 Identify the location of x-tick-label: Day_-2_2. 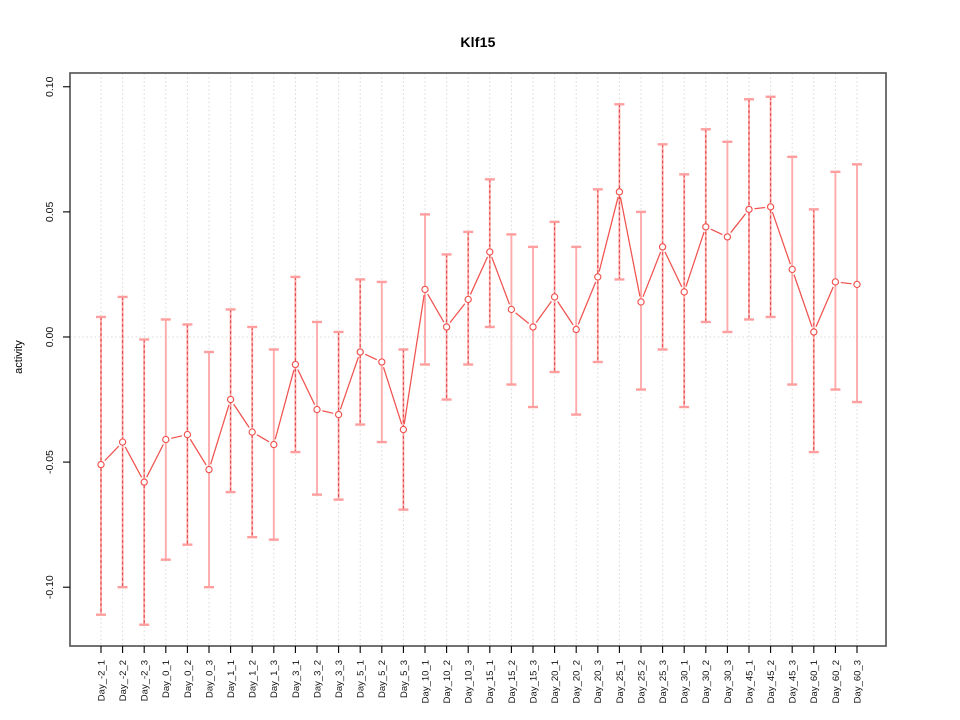
(123, 680).